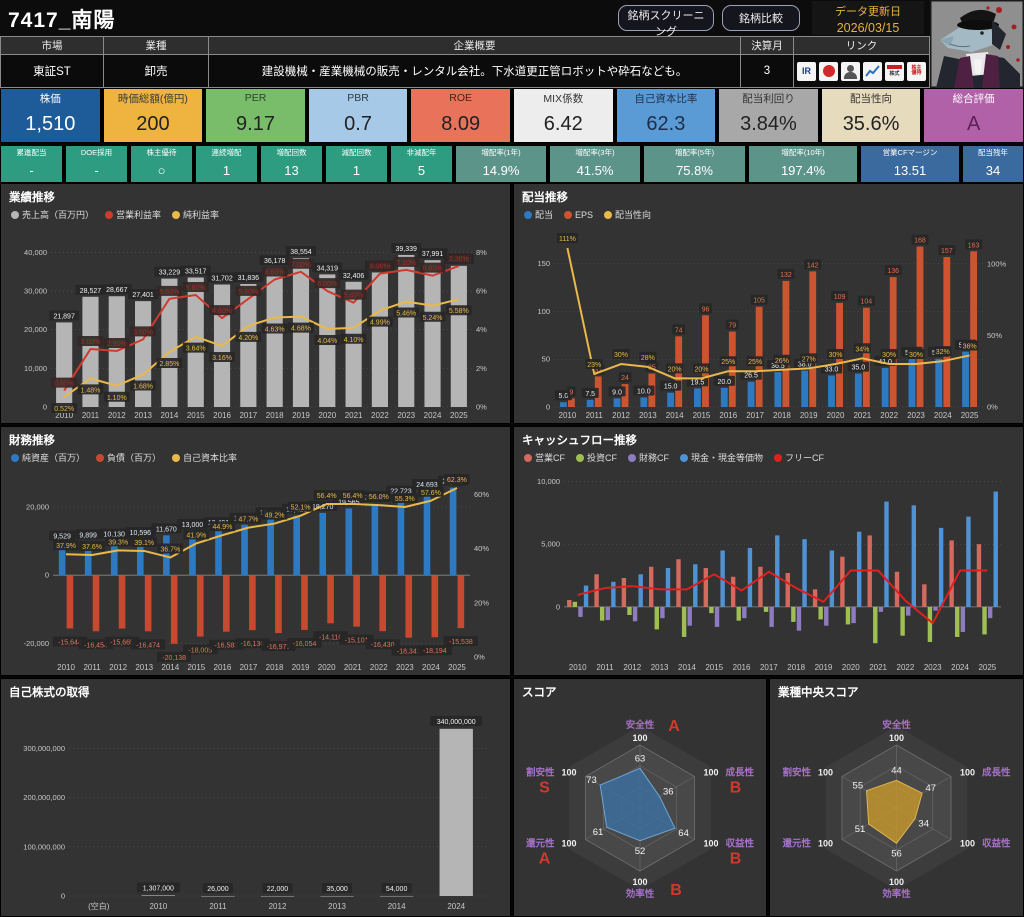 This screenshot has height=917, width=1024. I want to click on person-icon, so click(850, 68).